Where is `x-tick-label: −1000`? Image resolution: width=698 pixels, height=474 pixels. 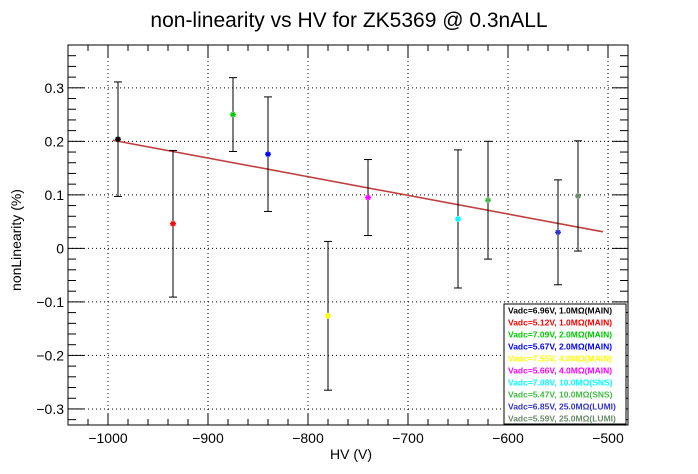
x-tick-label: −1000 is located at coordinates (108, 438).